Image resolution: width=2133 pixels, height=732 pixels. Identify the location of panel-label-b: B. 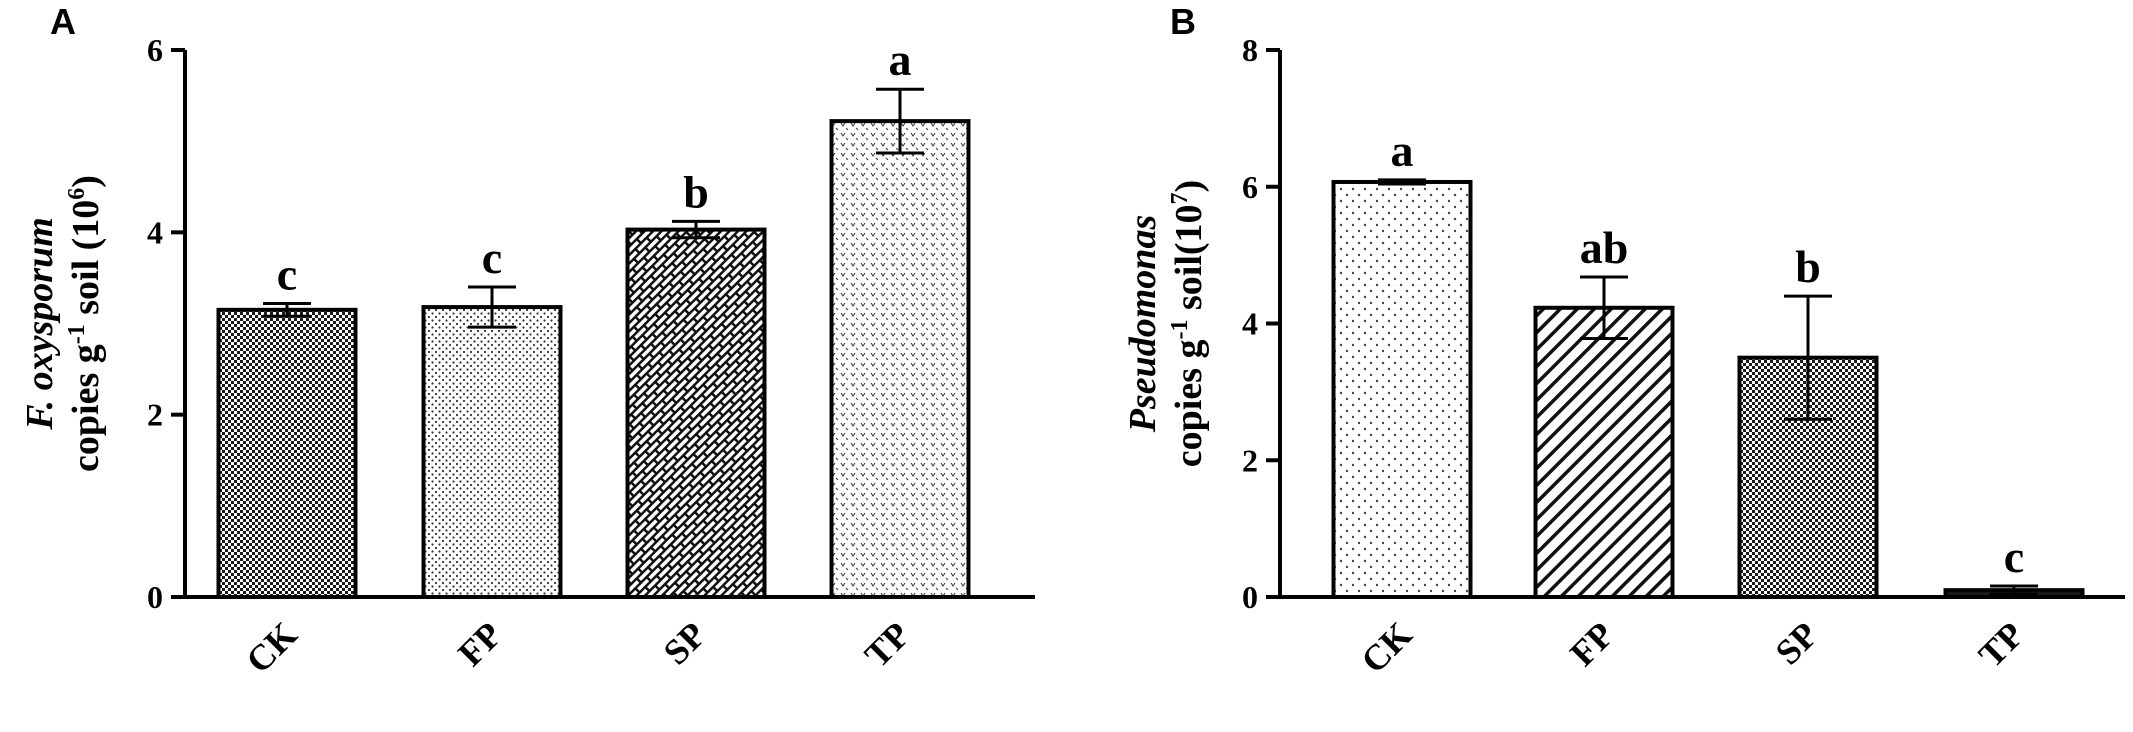
(1183, 21).